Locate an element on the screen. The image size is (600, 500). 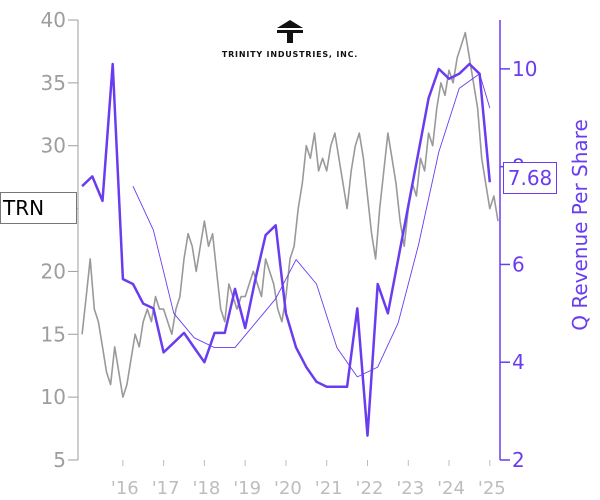
right-tick-label: 4 is located at coordinates (518, 362).